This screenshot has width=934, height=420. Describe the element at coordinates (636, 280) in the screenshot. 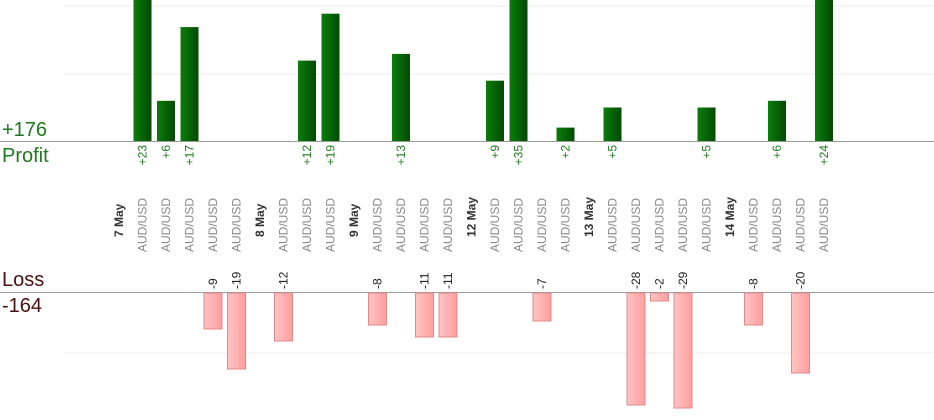

I see `loss-value-label: -28` at that location.